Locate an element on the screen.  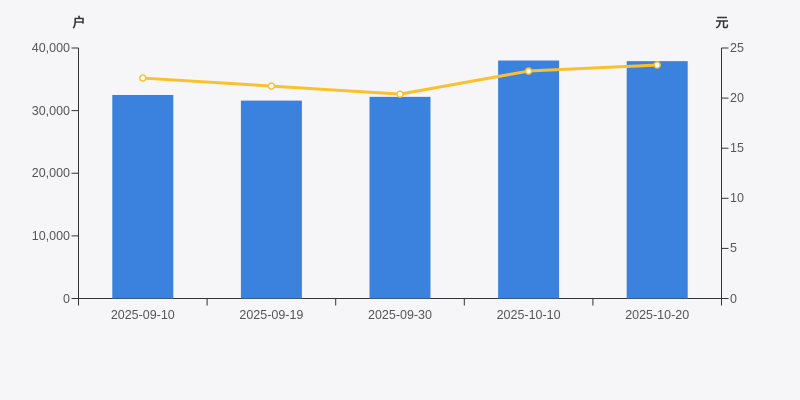
left-axis-tick-label: 20,000 is located at coordinates (50, 173).